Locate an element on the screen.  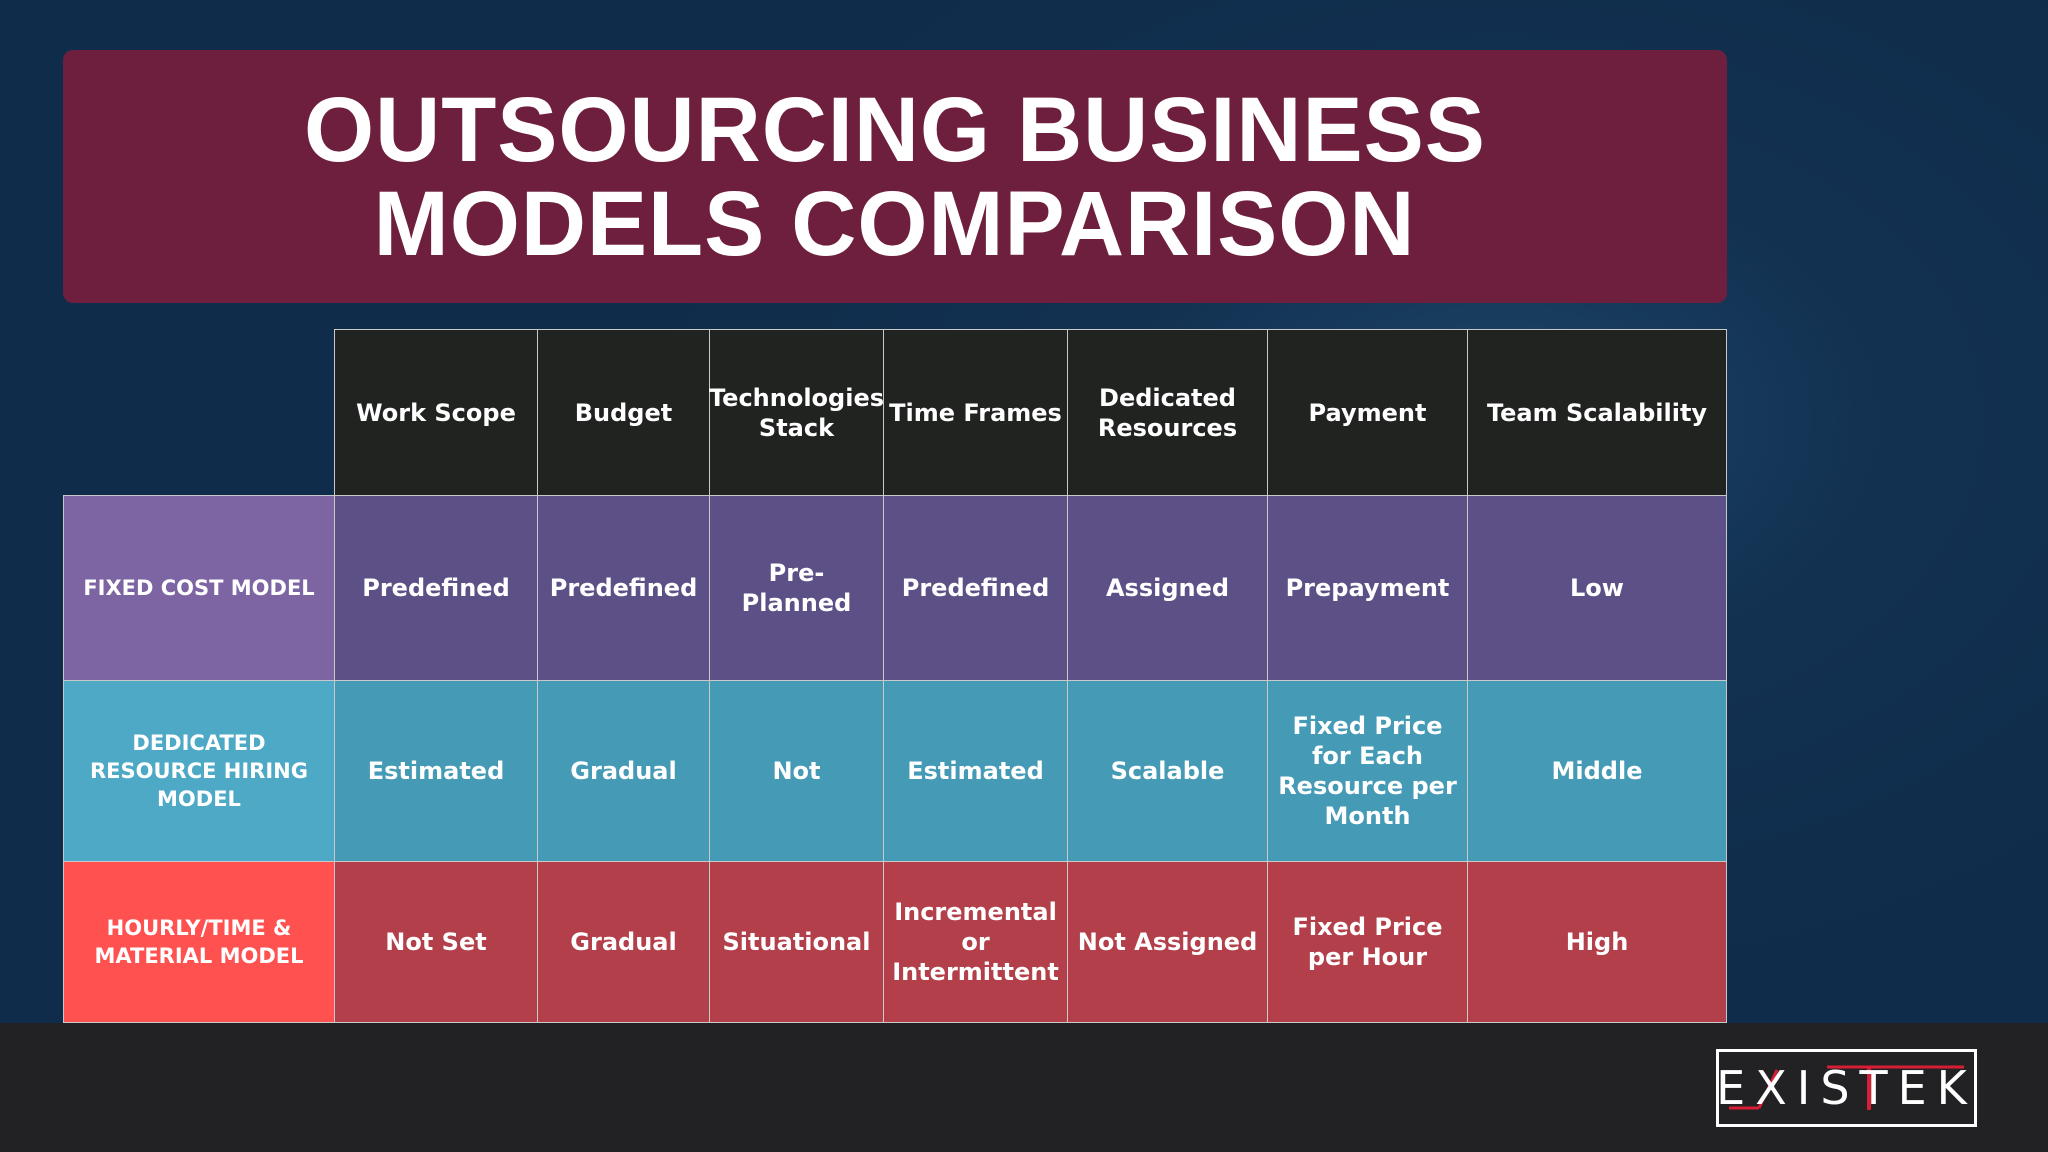
footer-bar is located at coordinates (1024, 1087).